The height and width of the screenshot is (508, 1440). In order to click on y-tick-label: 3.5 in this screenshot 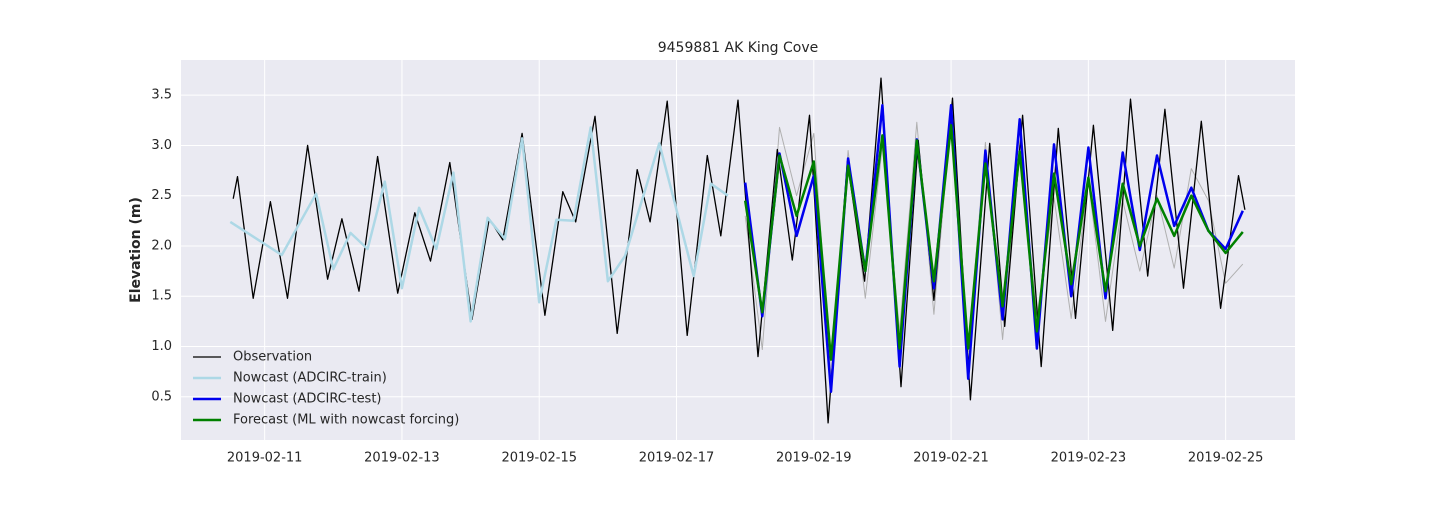, I will do `click(161, 95)`.